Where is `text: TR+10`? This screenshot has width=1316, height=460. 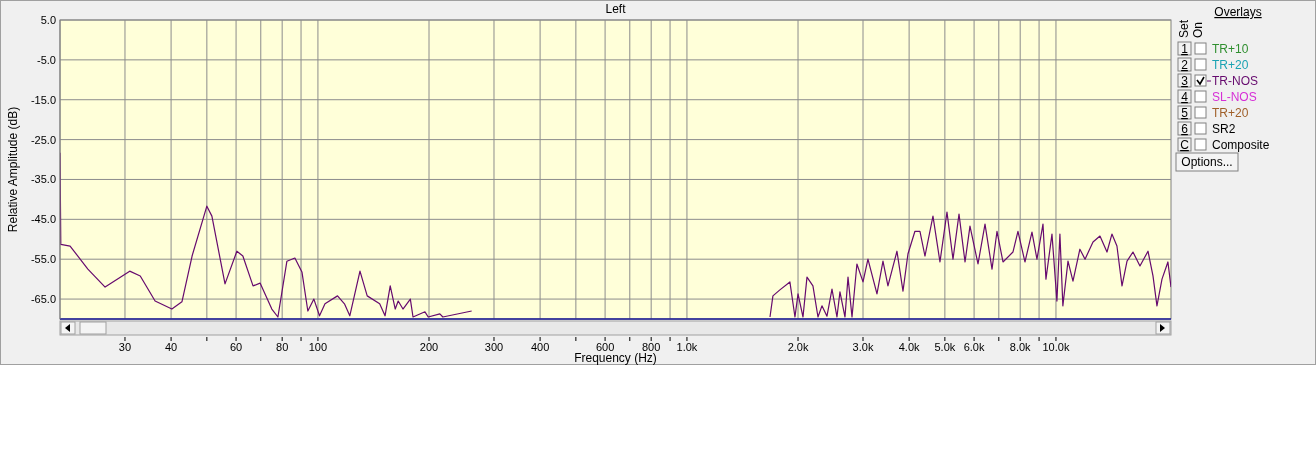
text: TR+10 is located at coordinates (1230, 49).